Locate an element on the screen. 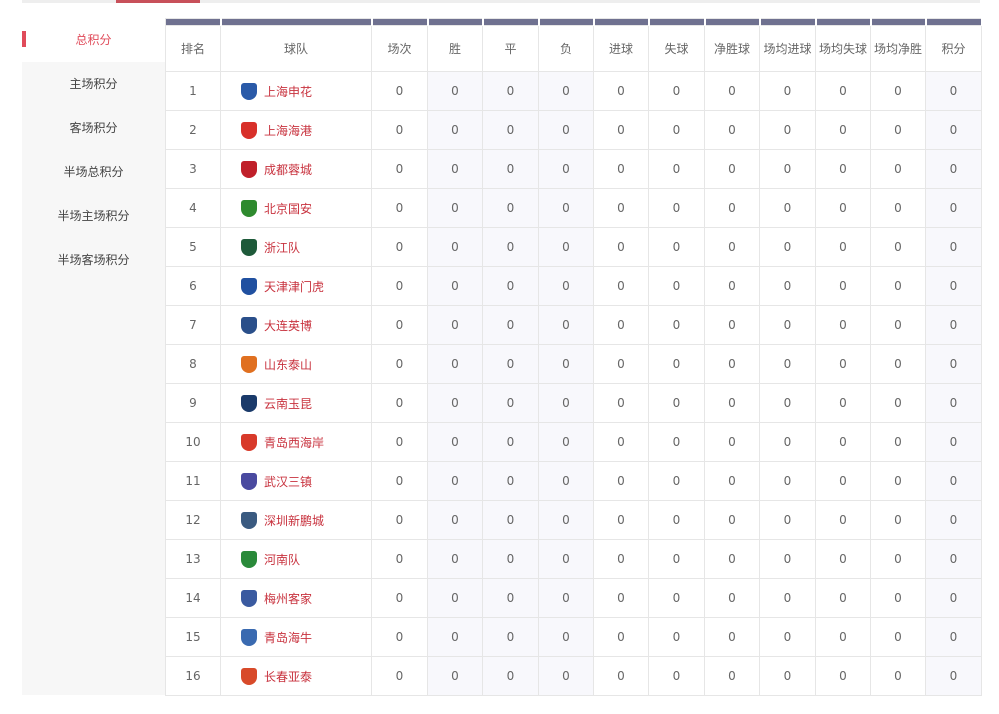 This screenshot has height=714, width=999. column-header: 积分 is located at coordinates (953, 48).